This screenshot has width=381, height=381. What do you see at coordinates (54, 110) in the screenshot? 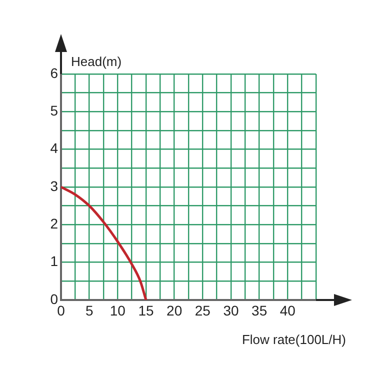
I see `y-tick-label: 5` at bounding box center [54, 110].